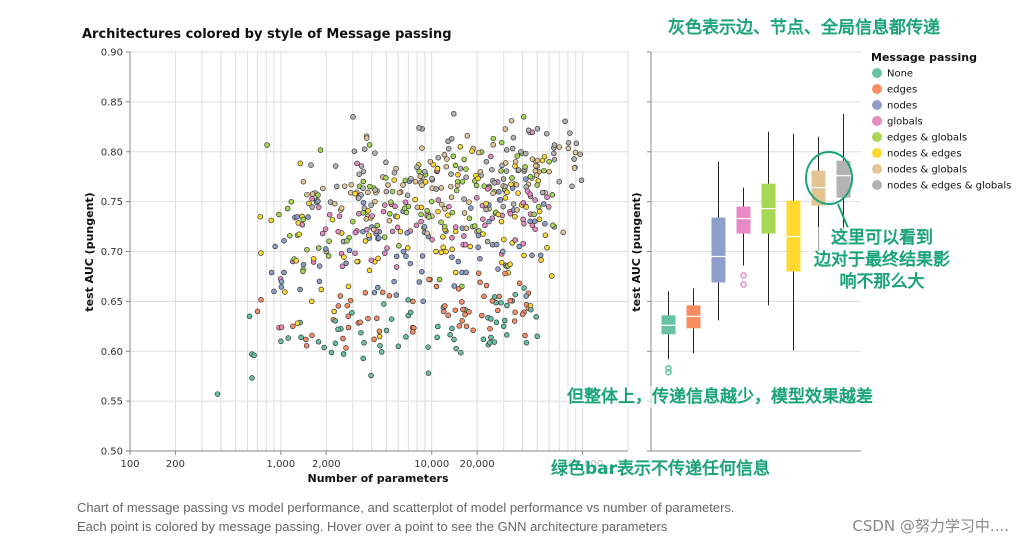 The width and height of the screenshot is (1021, 546). What do you see at coordinates (843, 179) in the screenshot?
I see `box-nodes-edges-globals` at bounding box center [843, 179].